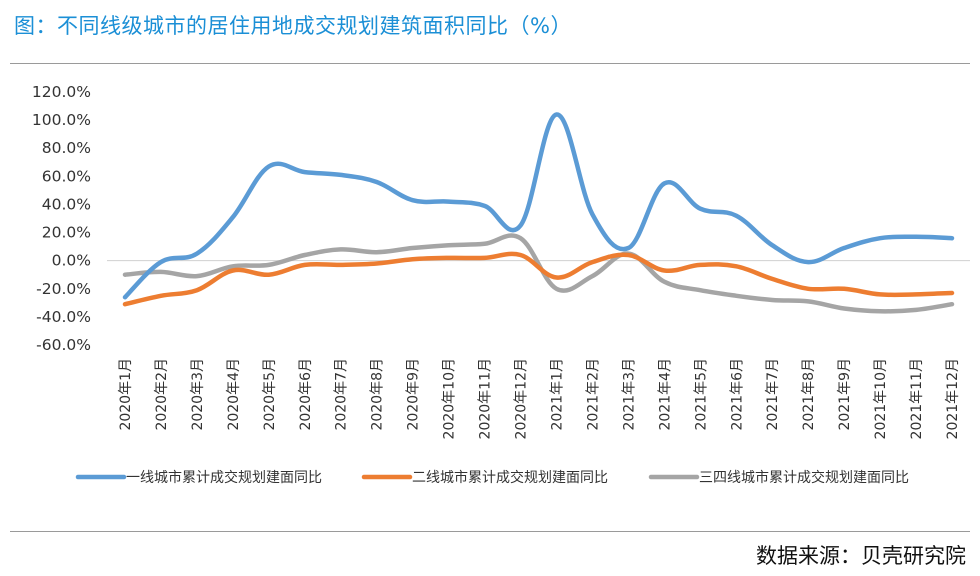  What do you see at coordinates (63, 317) in the screenshot?
I see `y-tick-label: -40.0%` at bounding box center [63, 317].